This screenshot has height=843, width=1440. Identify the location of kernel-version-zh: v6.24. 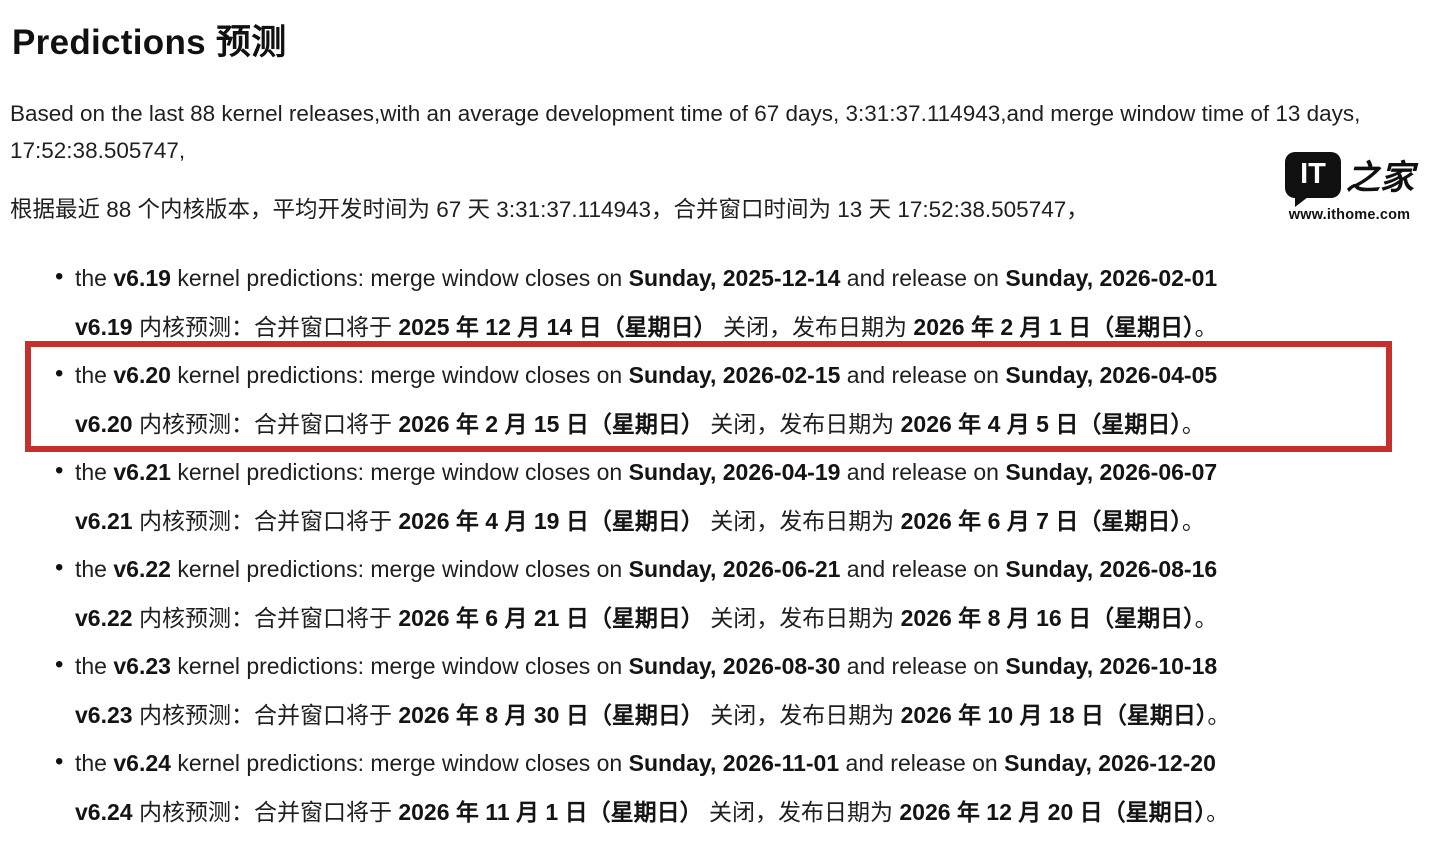
(104, 811).